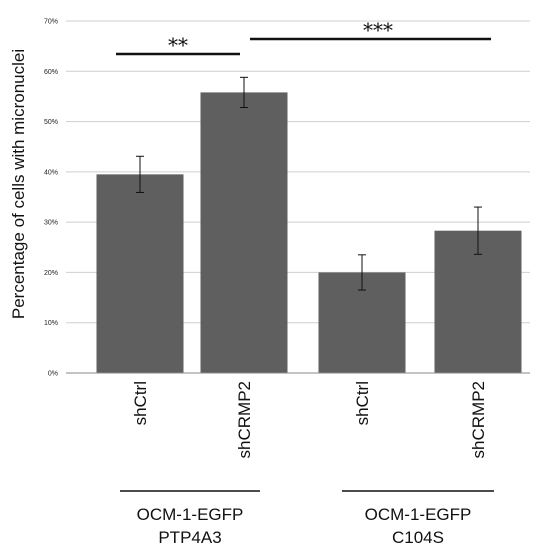 The image size is (534, 553). I want to click on y-tick-label: 0%, so click(53, 374).